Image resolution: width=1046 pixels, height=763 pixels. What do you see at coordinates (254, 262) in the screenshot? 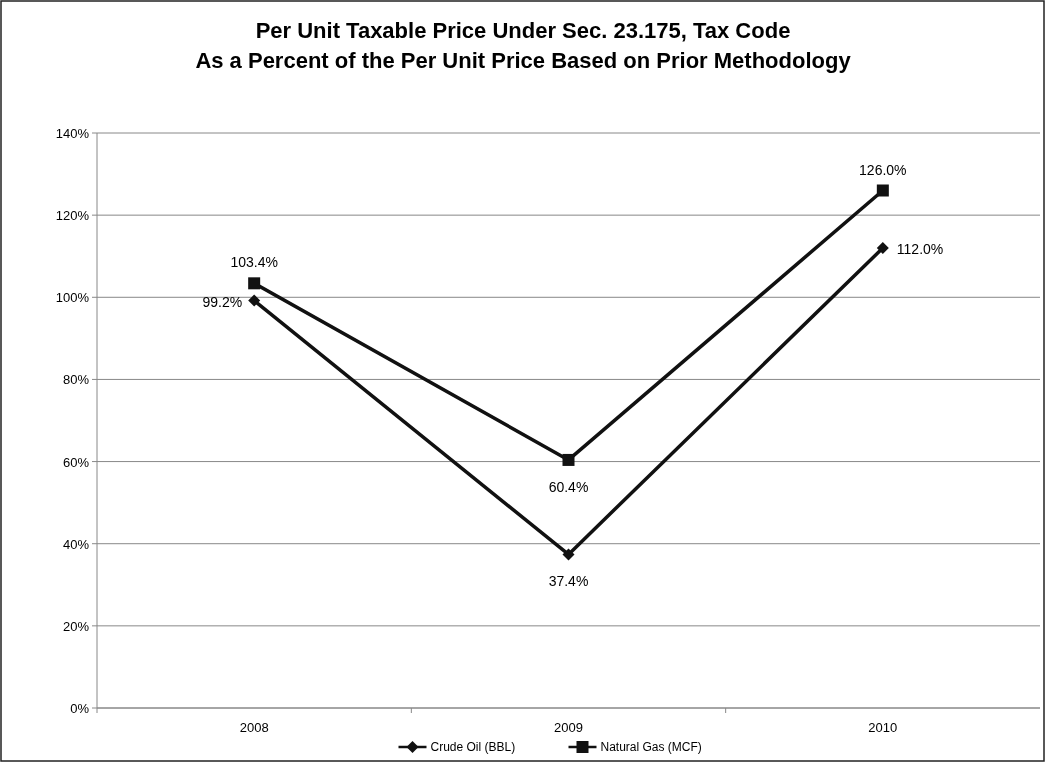
I see `data-label: 103.4%` at bounding box center [254, 262].